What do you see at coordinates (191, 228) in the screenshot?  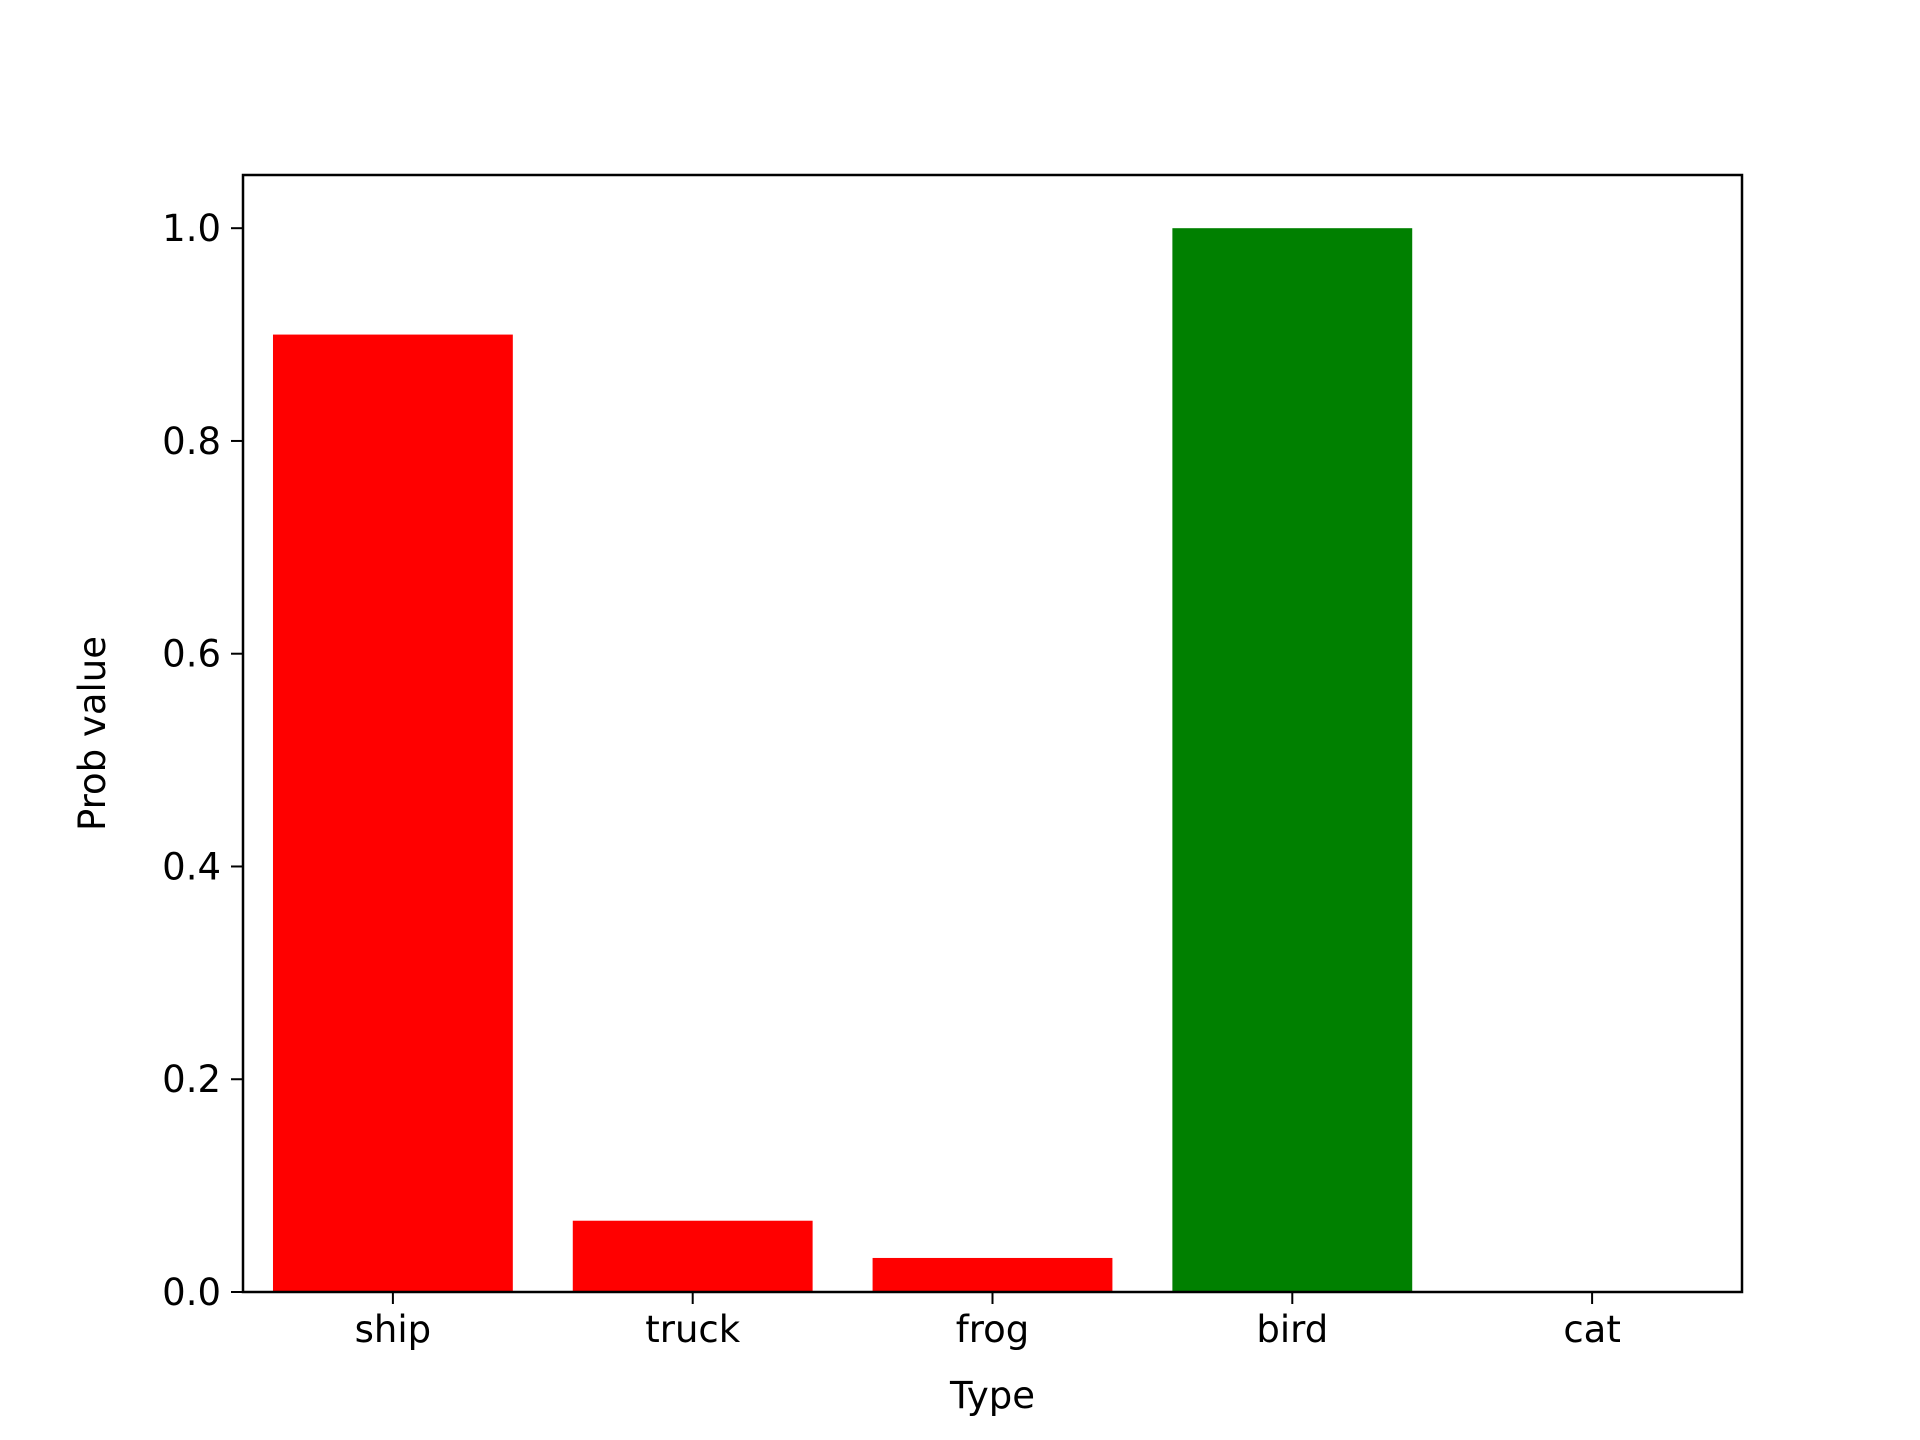 I see `y-tick-label-5: 1.0` at bounding box center [191, 228].